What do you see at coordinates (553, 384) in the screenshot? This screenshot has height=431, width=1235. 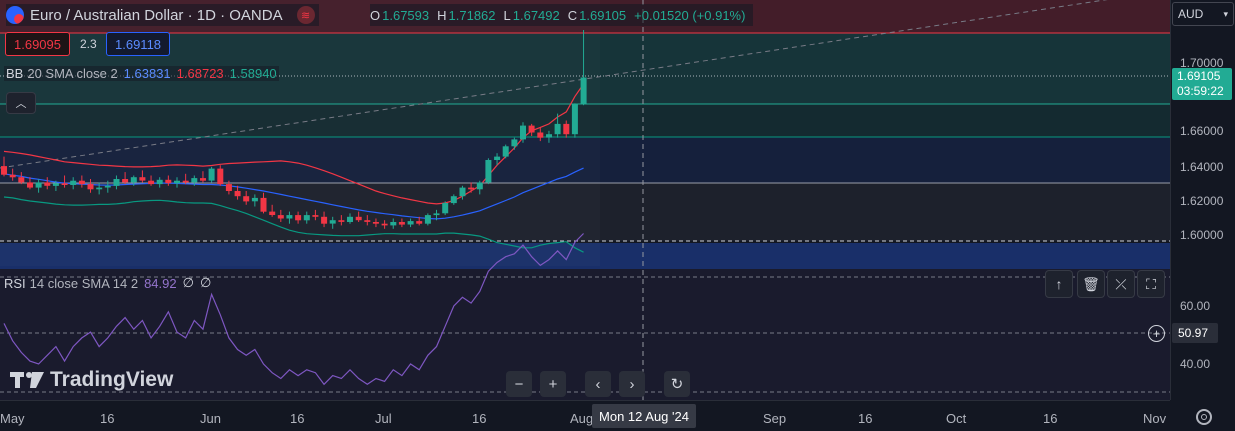 I see `zoom-in-button: +` at bounding box center [553, 384].